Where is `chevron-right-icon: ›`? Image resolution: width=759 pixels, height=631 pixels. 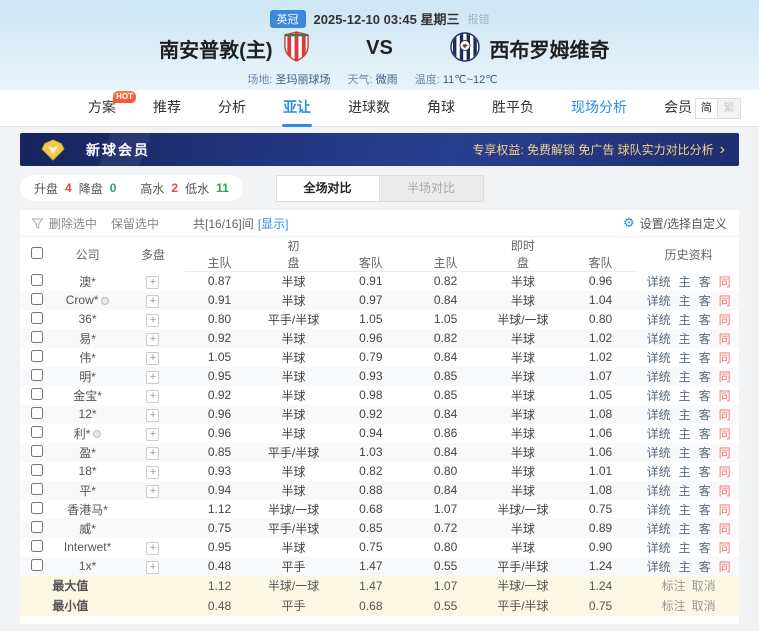
chevron-right-icon: › is located at coordinates (722, 149).